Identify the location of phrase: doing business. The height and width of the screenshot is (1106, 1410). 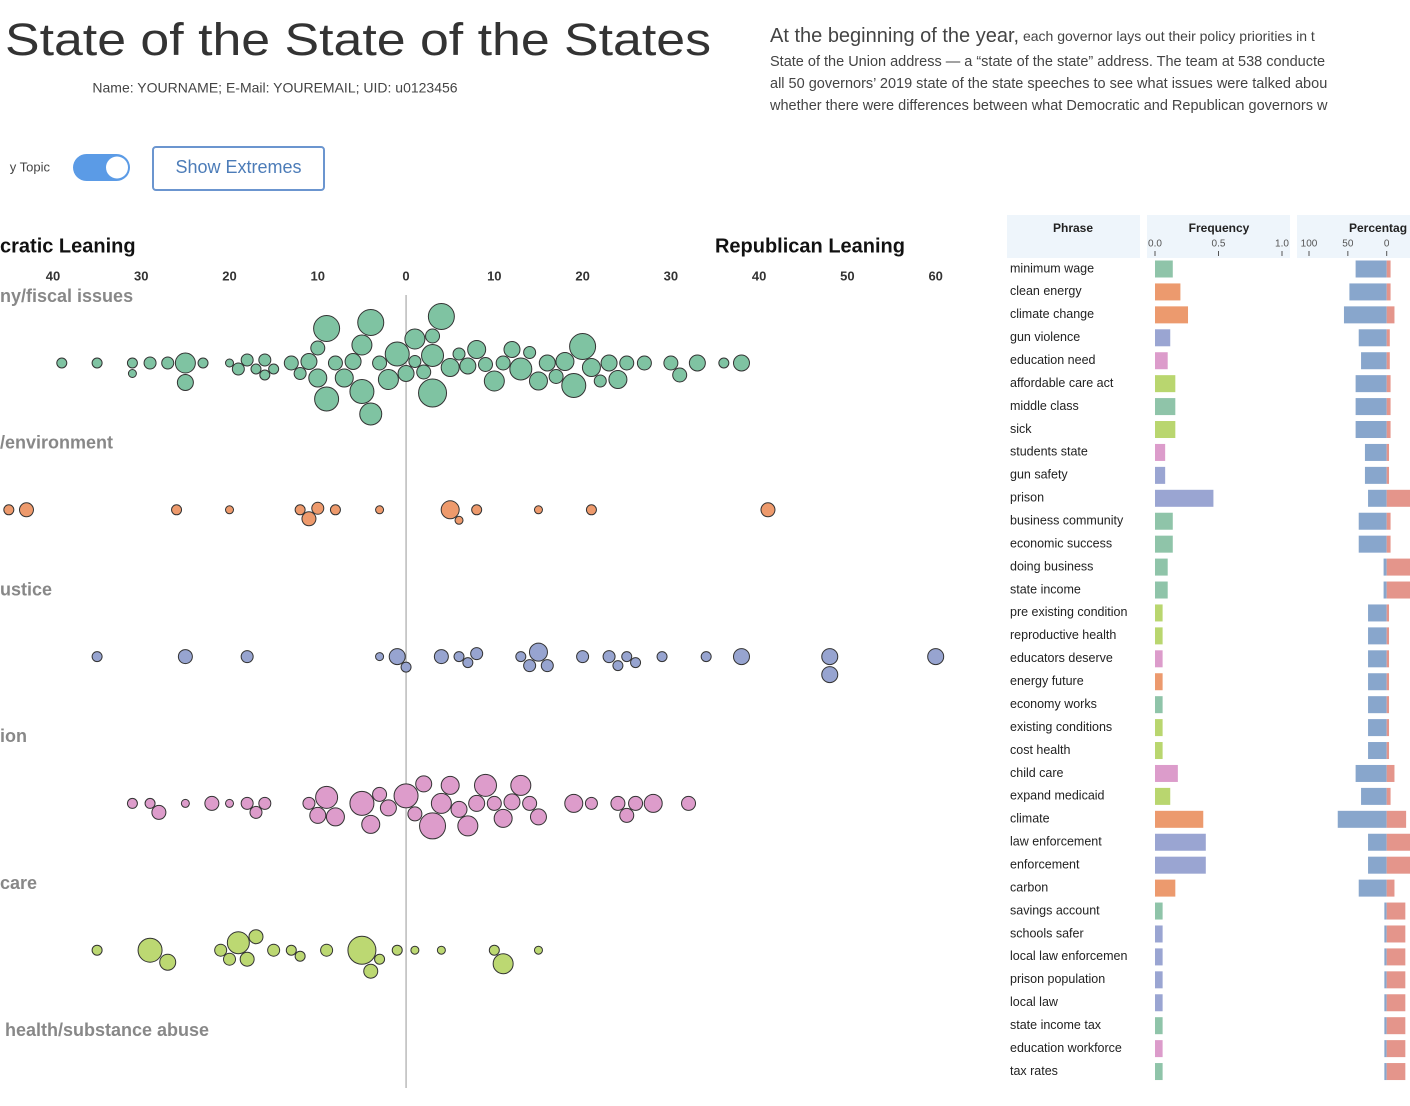
(1051, 566).